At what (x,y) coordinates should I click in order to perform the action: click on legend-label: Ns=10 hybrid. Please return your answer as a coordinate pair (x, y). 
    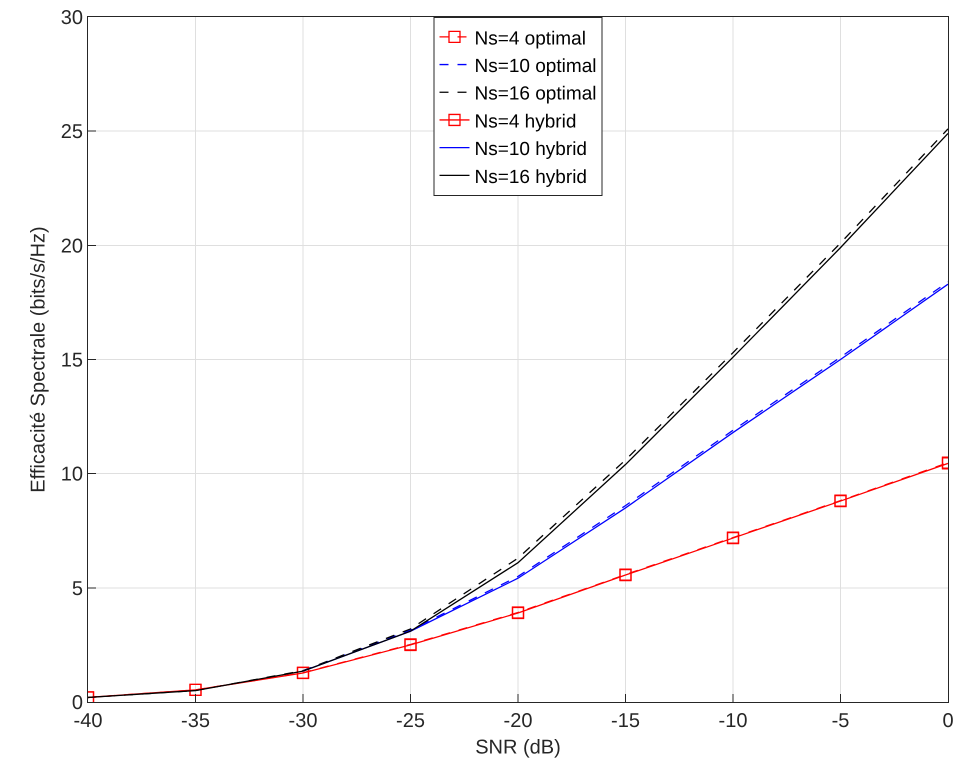
    Looking at the image, I should click on (530, 149).